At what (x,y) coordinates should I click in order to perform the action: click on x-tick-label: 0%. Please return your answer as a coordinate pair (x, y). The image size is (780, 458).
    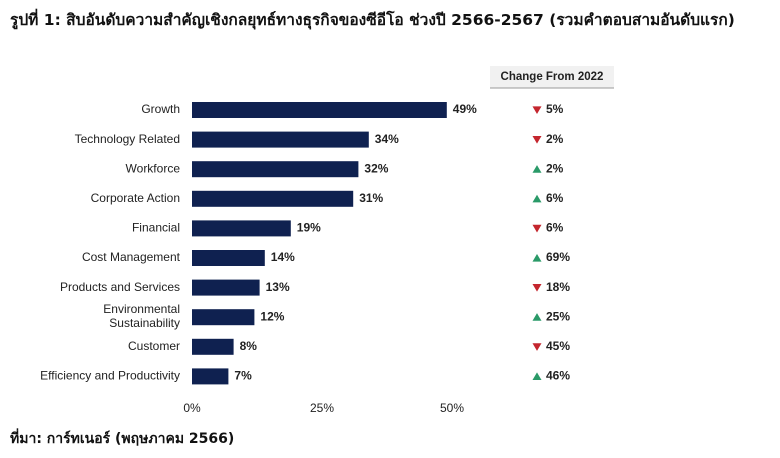
    Looking at the image, I should click on (192, 408).